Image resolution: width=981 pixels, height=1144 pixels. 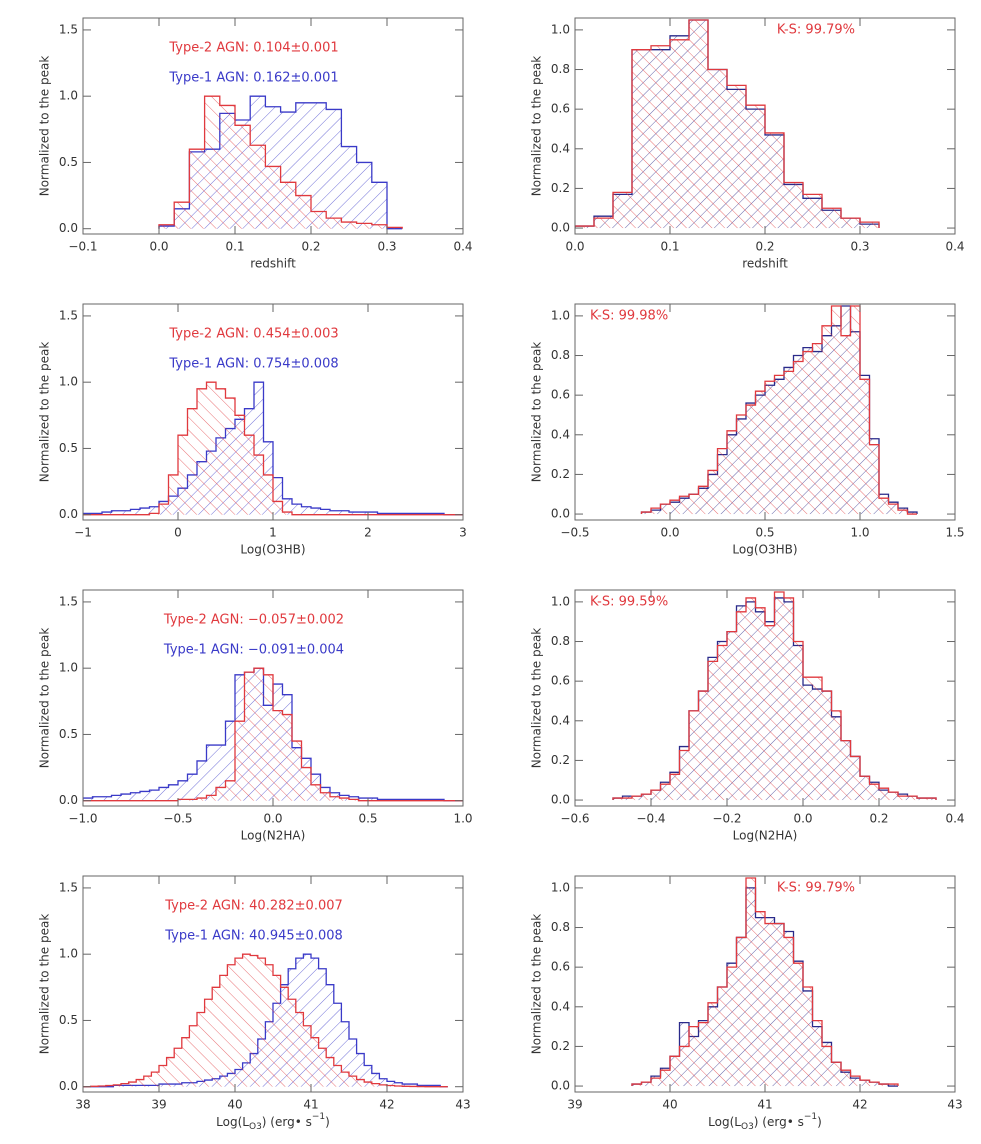 What do you see at coordinates (253, 650) in the screenshot?
I see `annotation: Type-1 AGN: −0.091±0.004` at bounding box center [253, 650].